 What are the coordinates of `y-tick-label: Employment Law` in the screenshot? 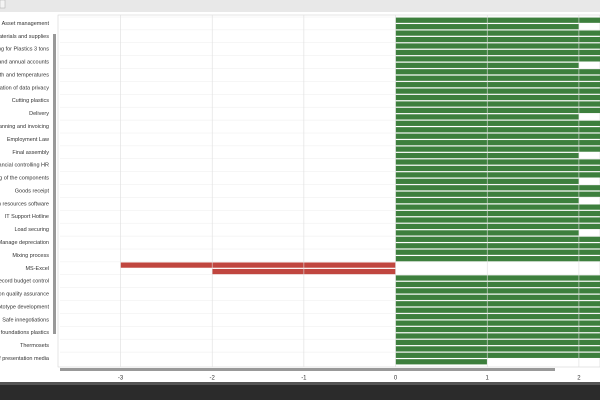 It's located at (28, 140).